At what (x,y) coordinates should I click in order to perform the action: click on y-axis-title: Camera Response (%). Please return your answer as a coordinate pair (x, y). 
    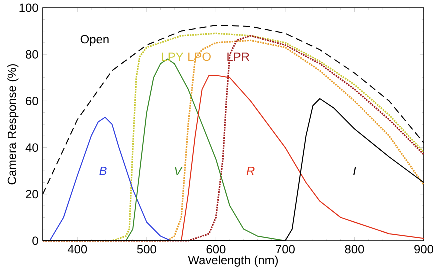
    Looking at the image, I should click on (13, 124).